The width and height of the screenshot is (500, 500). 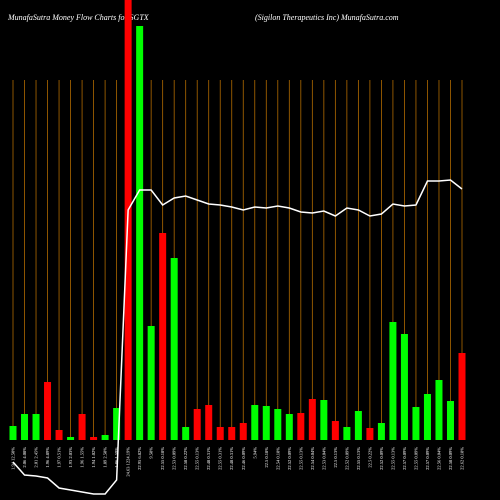 What do you see at coordinates (254, 453) in the screenshot?
I see `x-tick-label: 5.94%` at bounding box center [254, 453].